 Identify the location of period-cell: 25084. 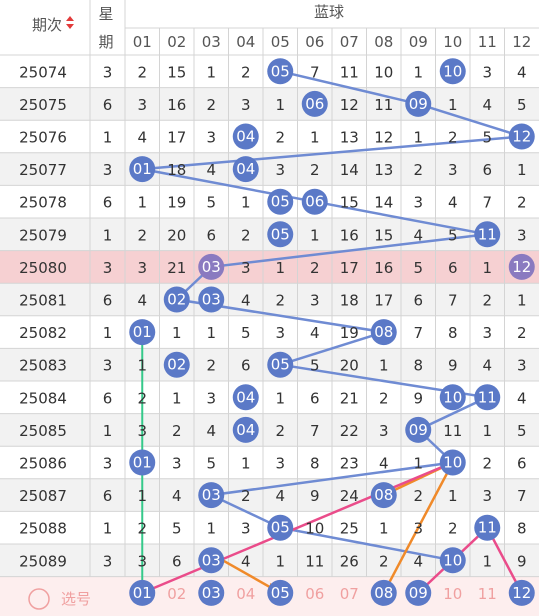
(43, 398).